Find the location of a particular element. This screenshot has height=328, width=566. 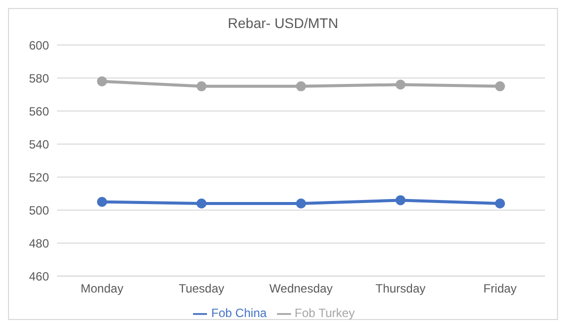

x-tick-label: Tuesday is located at coordinates (201, 289).